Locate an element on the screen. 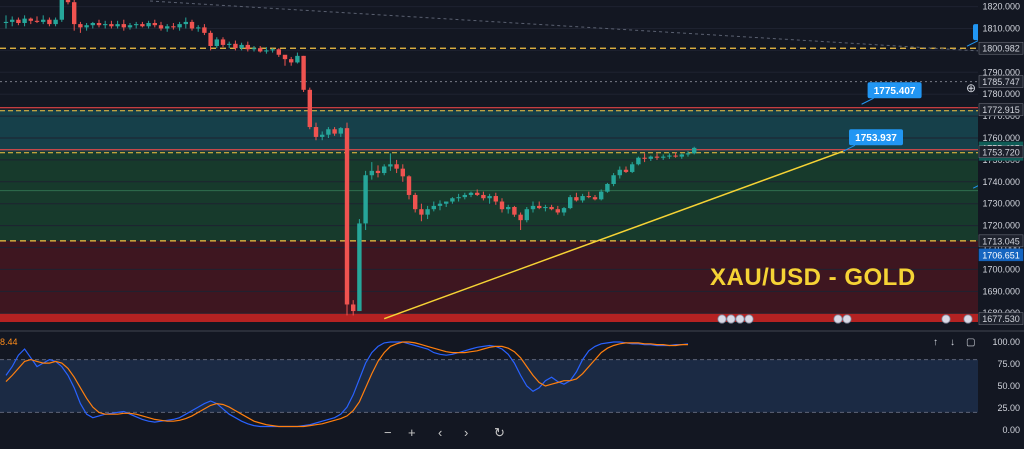  scroll-right-button: › is located at coordinates (466, 432).